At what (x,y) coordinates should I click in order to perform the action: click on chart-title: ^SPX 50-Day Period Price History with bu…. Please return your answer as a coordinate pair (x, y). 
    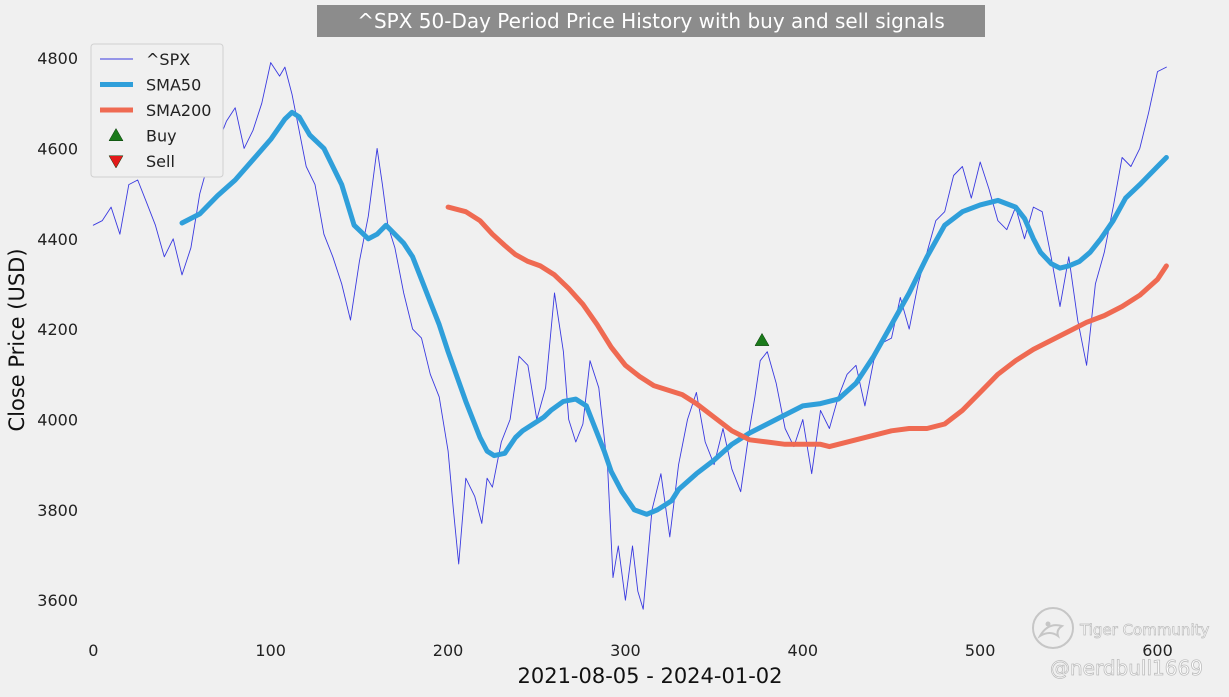
    Looking at the image, I should click on (651, 21).